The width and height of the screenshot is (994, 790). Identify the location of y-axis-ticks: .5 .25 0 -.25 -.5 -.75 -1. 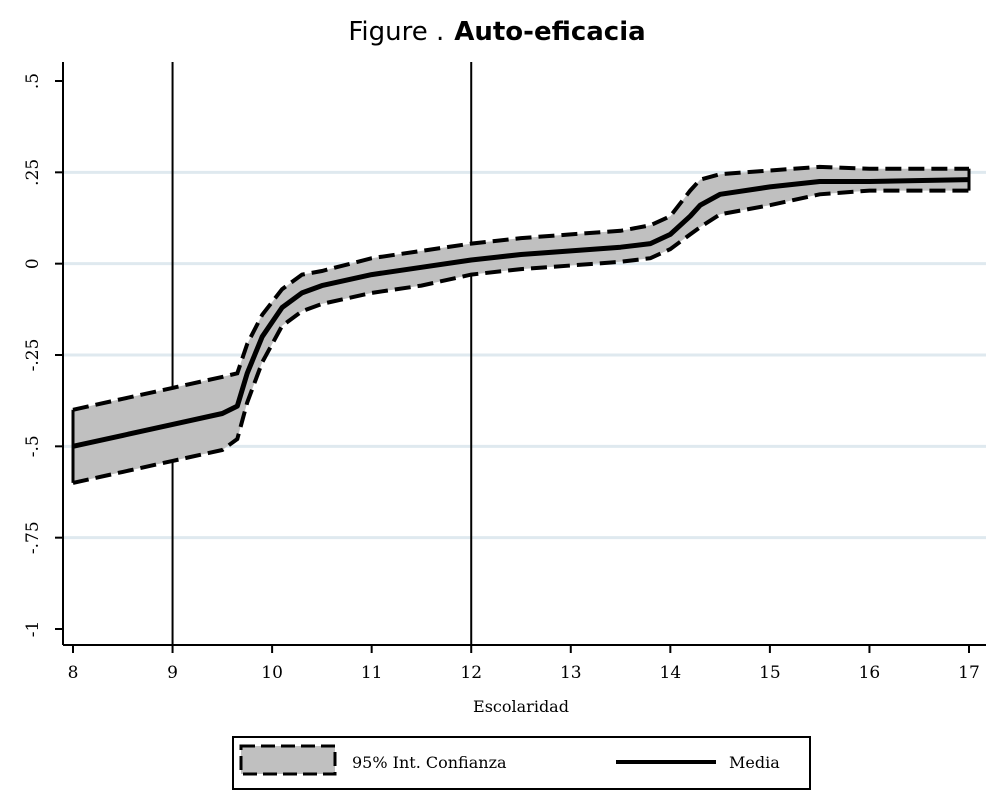
(43, 355).